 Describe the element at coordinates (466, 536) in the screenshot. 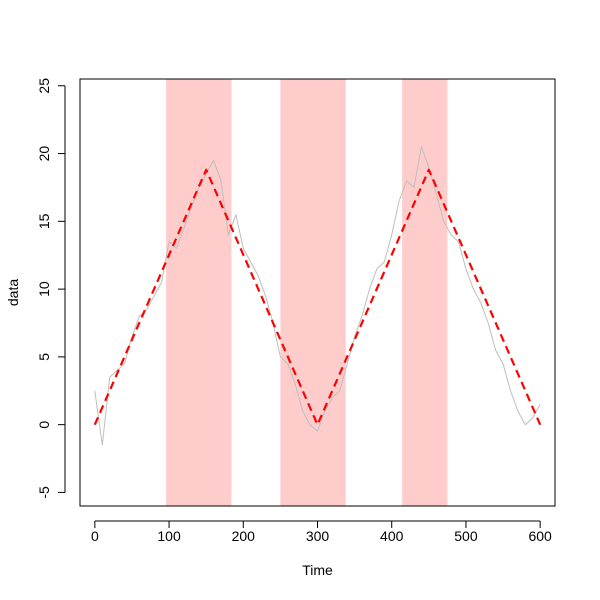

I see `x-tick-label: 500` at that location.